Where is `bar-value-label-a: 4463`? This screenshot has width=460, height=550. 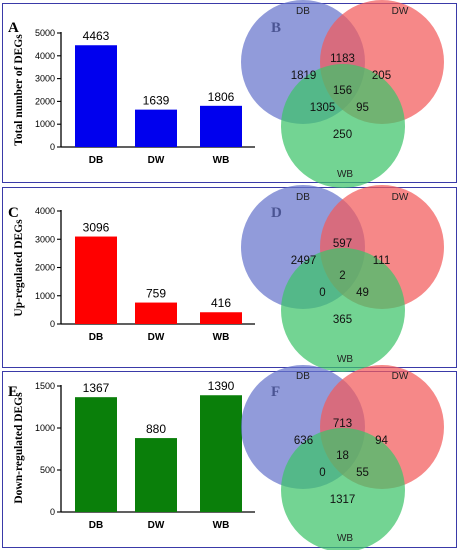 bar-value-label-a: 4463 is located at coordinates (96, 36).